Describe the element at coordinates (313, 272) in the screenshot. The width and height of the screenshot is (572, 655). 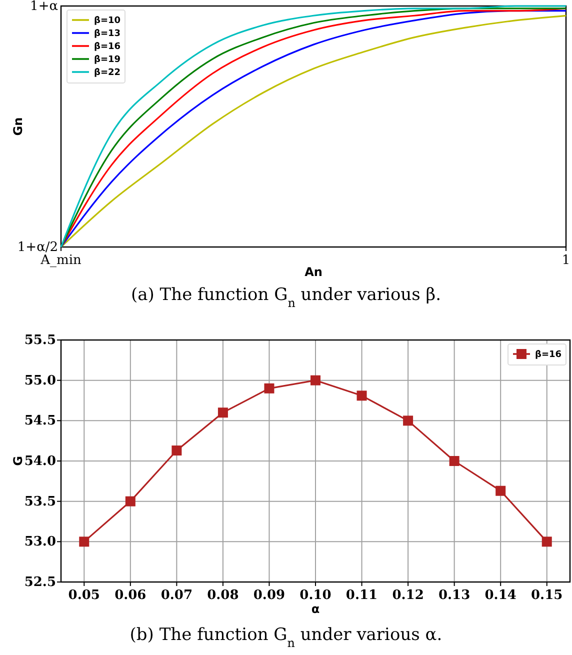
I see `x-axis-title: An` at that location.